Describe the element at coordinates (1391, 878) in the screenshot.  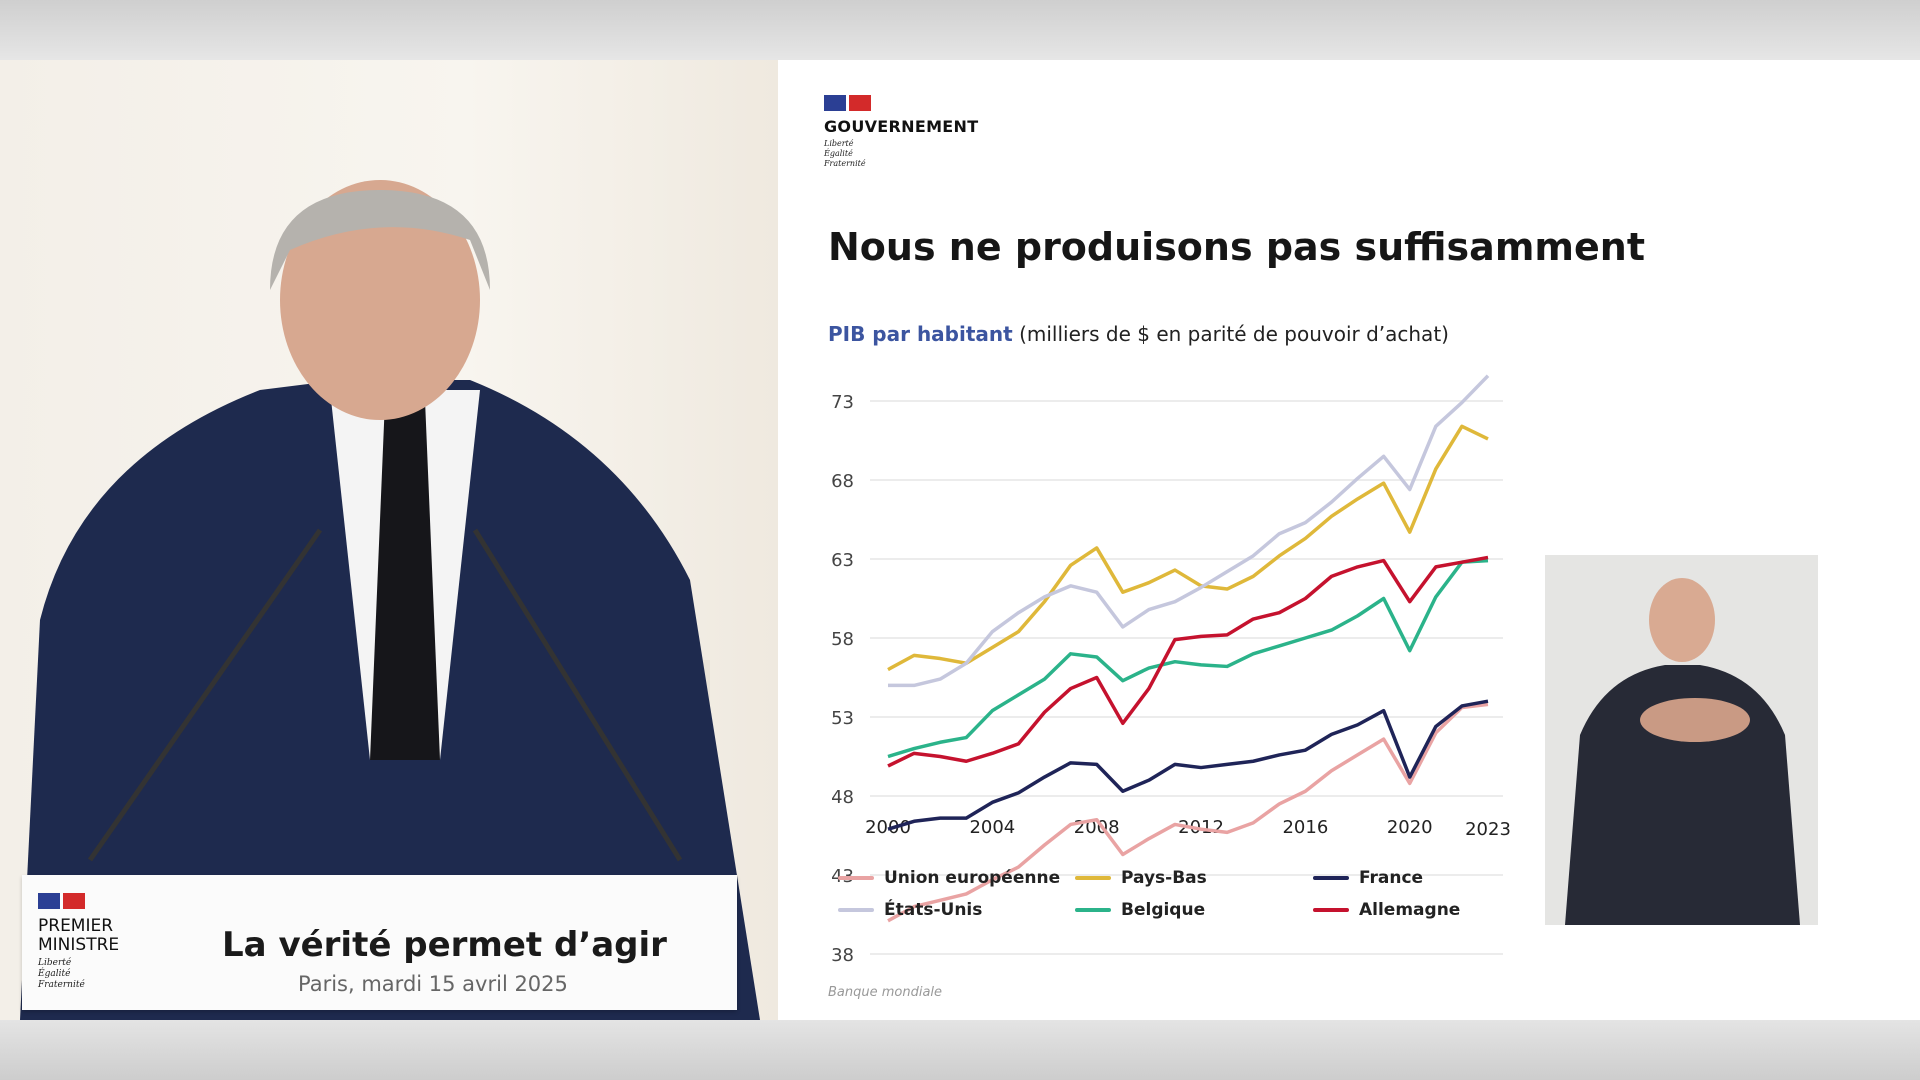
I see `legend-label: France` at that location.